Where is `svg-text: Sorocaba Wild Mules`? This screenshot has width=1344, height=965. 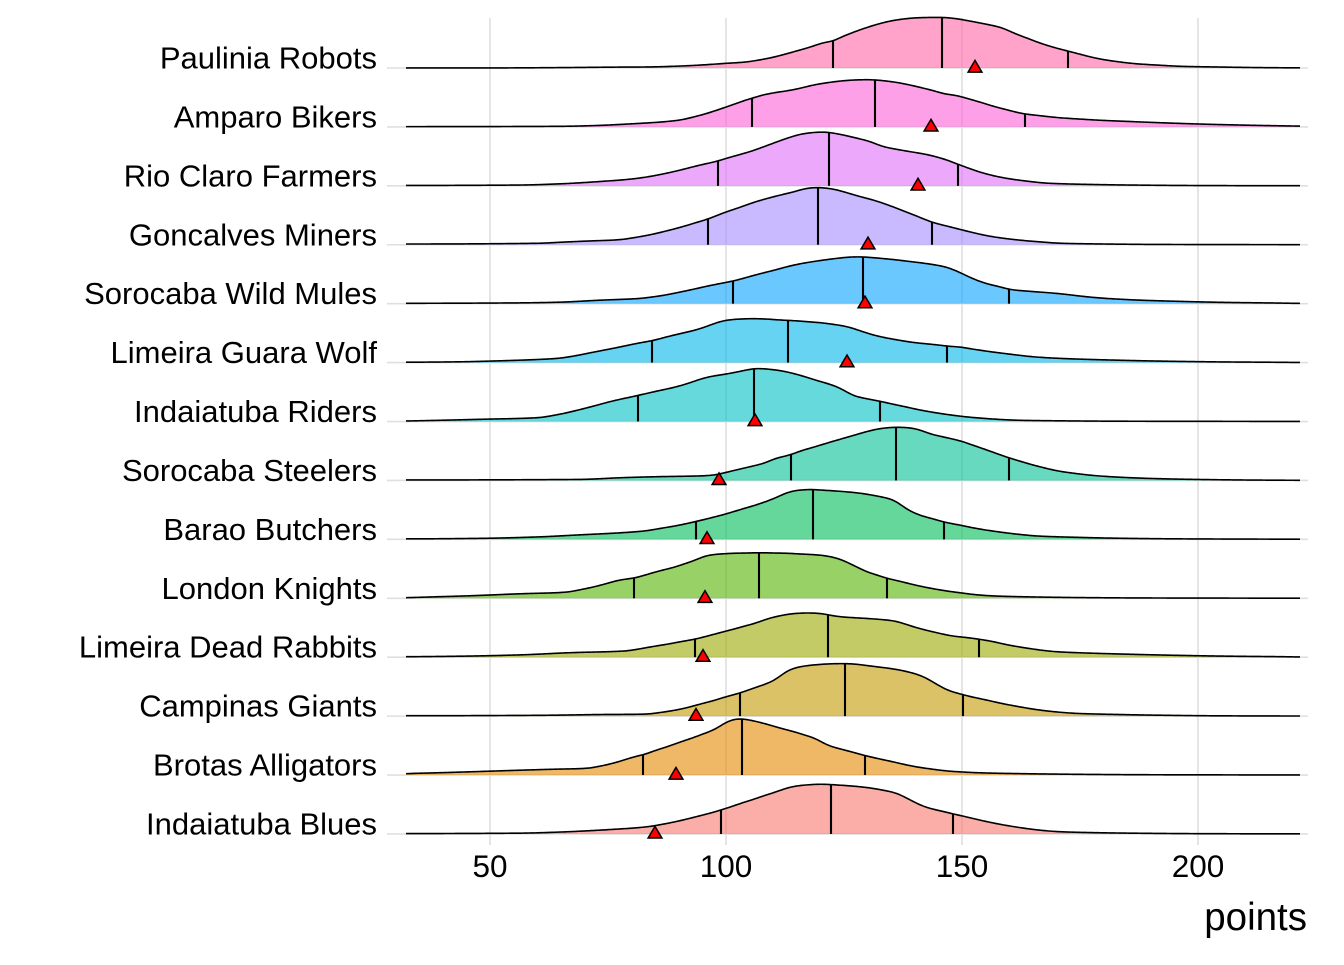
svg-text: Sorocaba Wild Mules is located at coordinates (230, 293).